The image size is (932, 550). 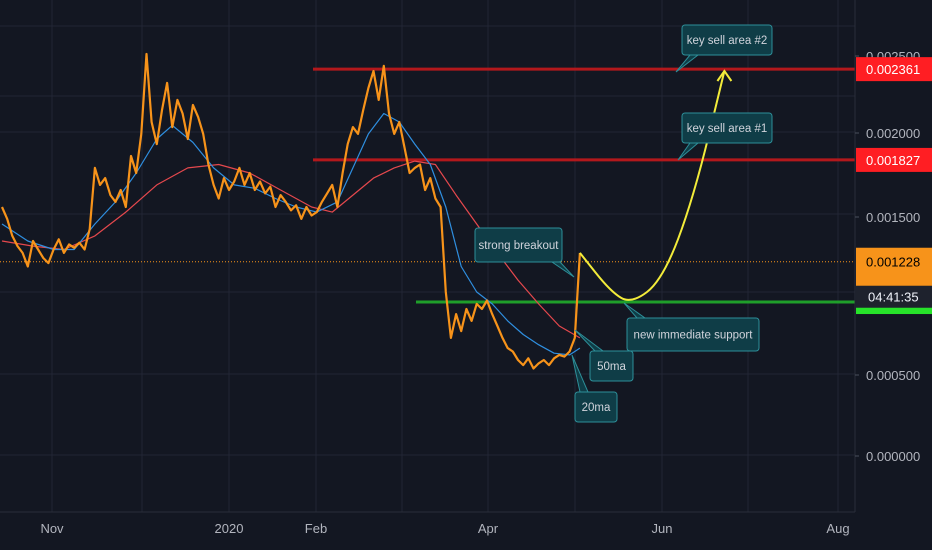 I want to click on y-tick-label: 0.000500, so click(x=893, y=375).